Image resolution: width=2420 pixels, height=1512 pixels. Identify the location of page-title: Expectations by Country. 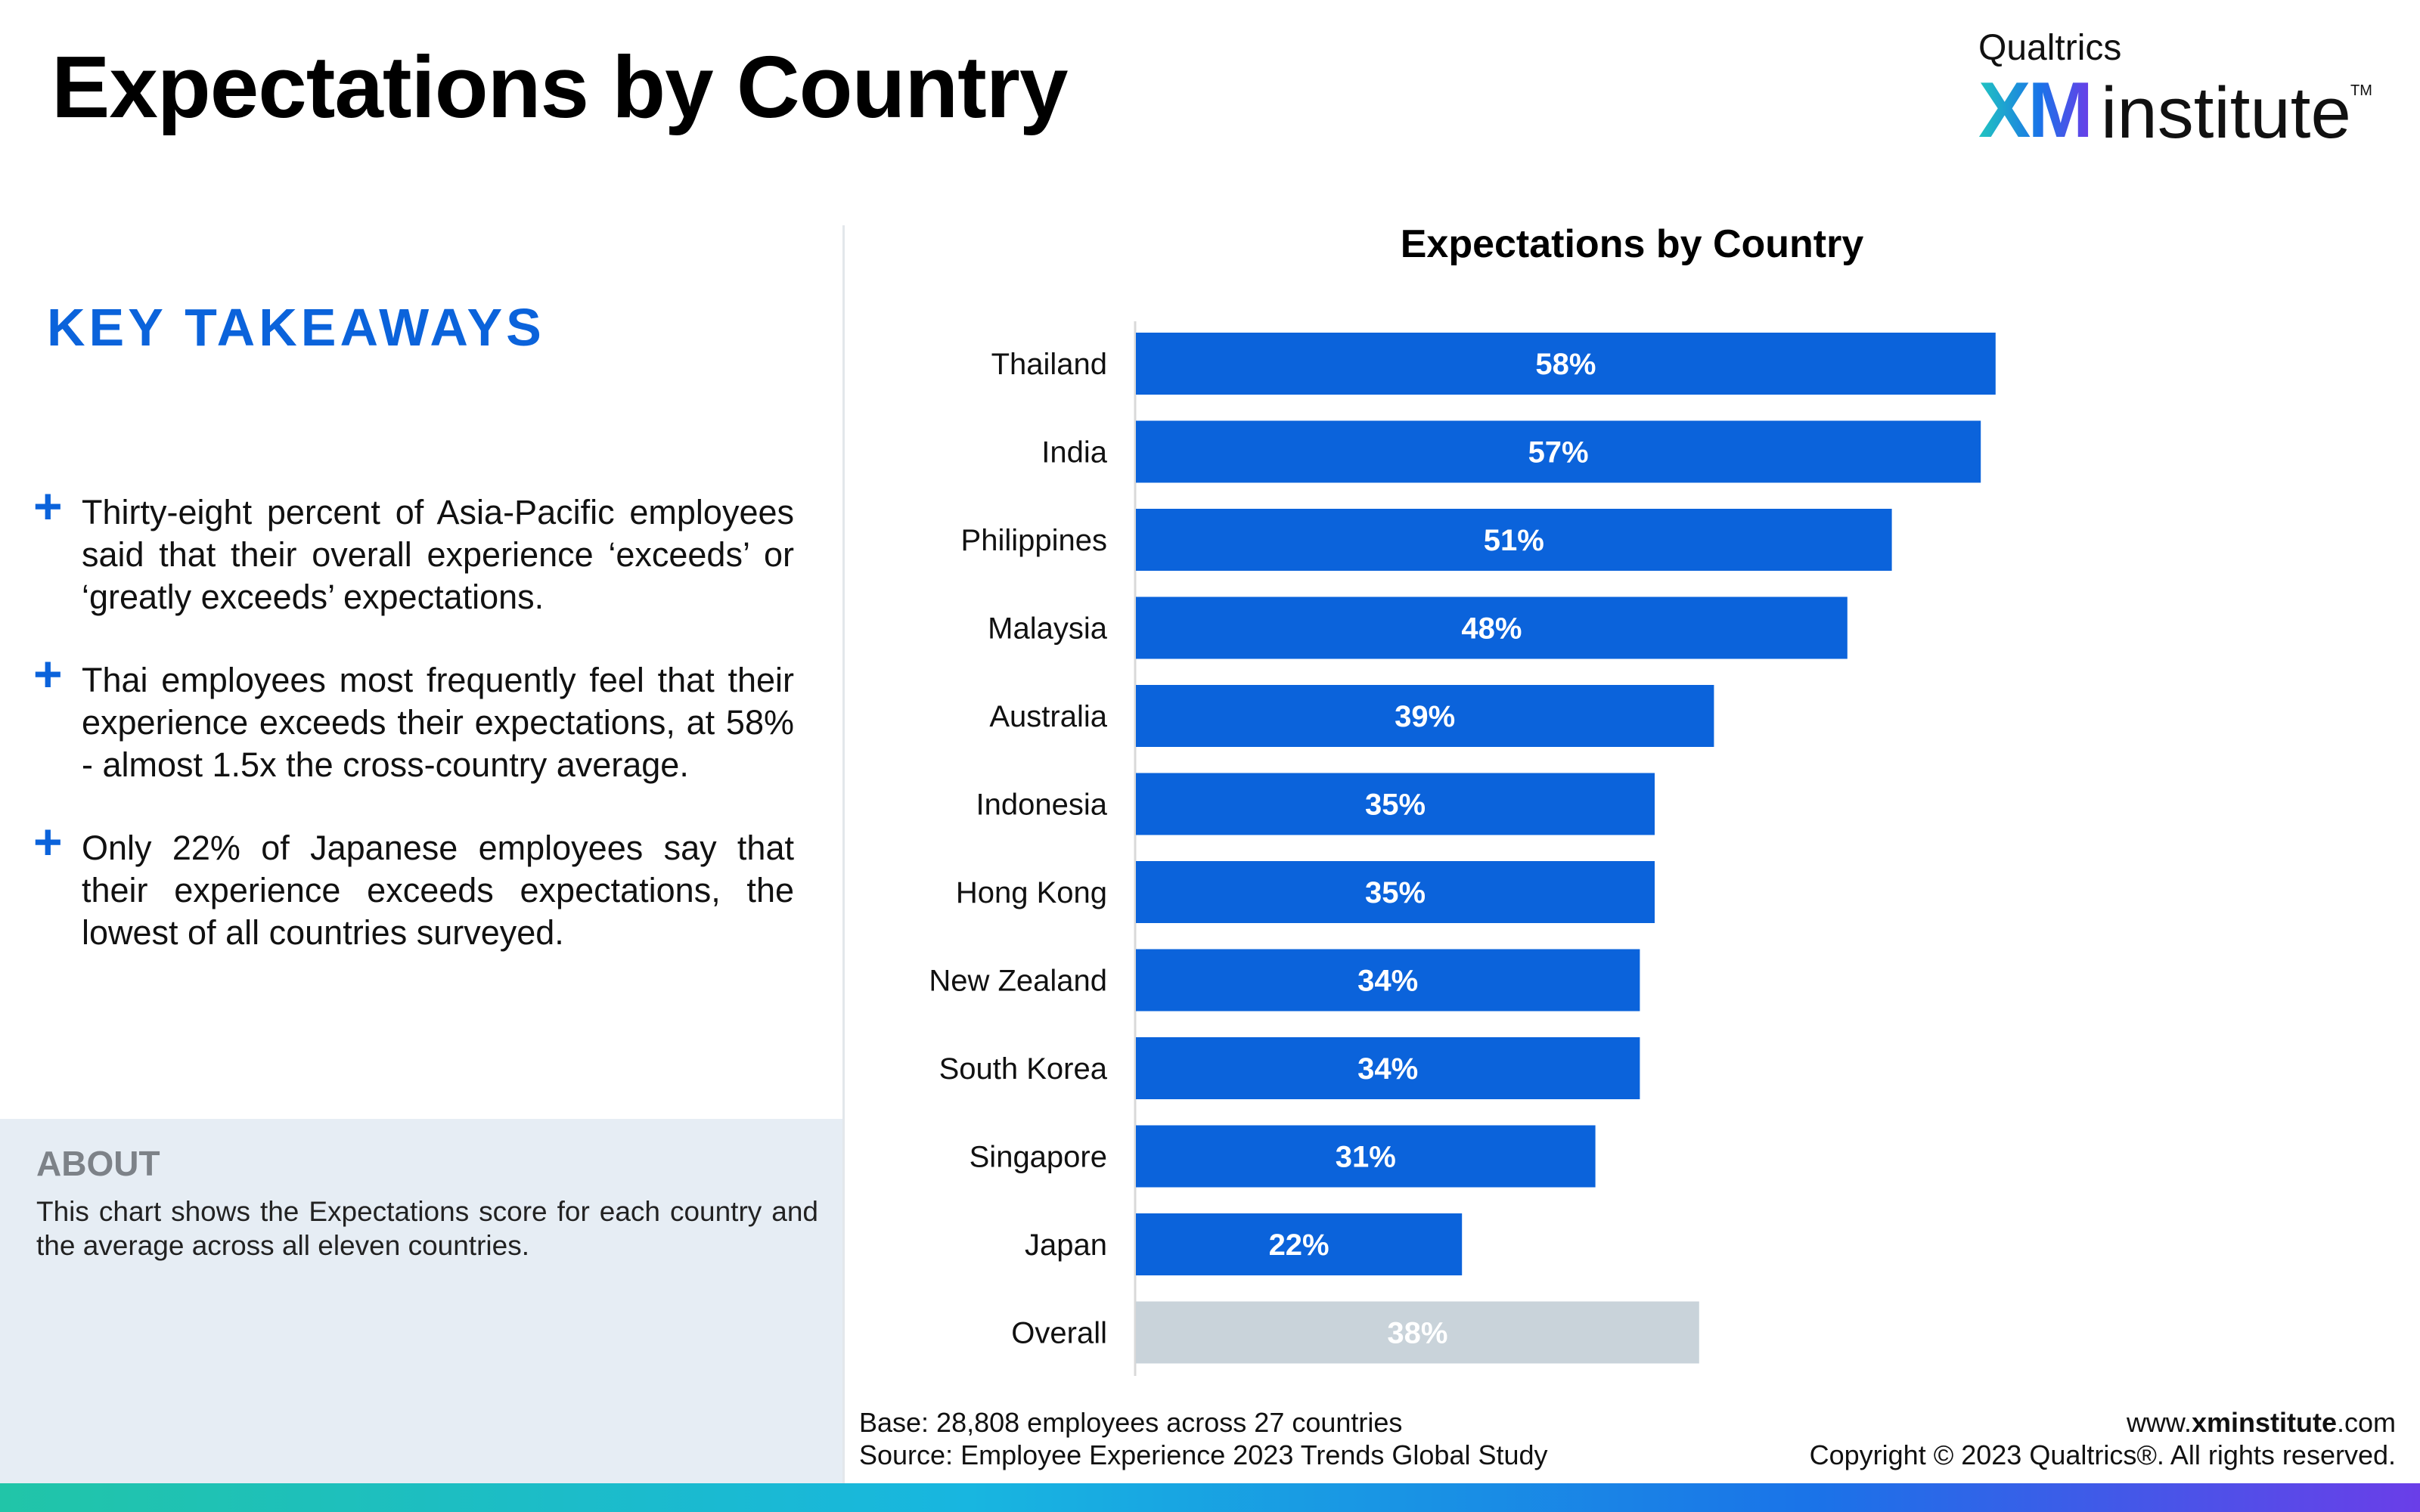
(559, 87).